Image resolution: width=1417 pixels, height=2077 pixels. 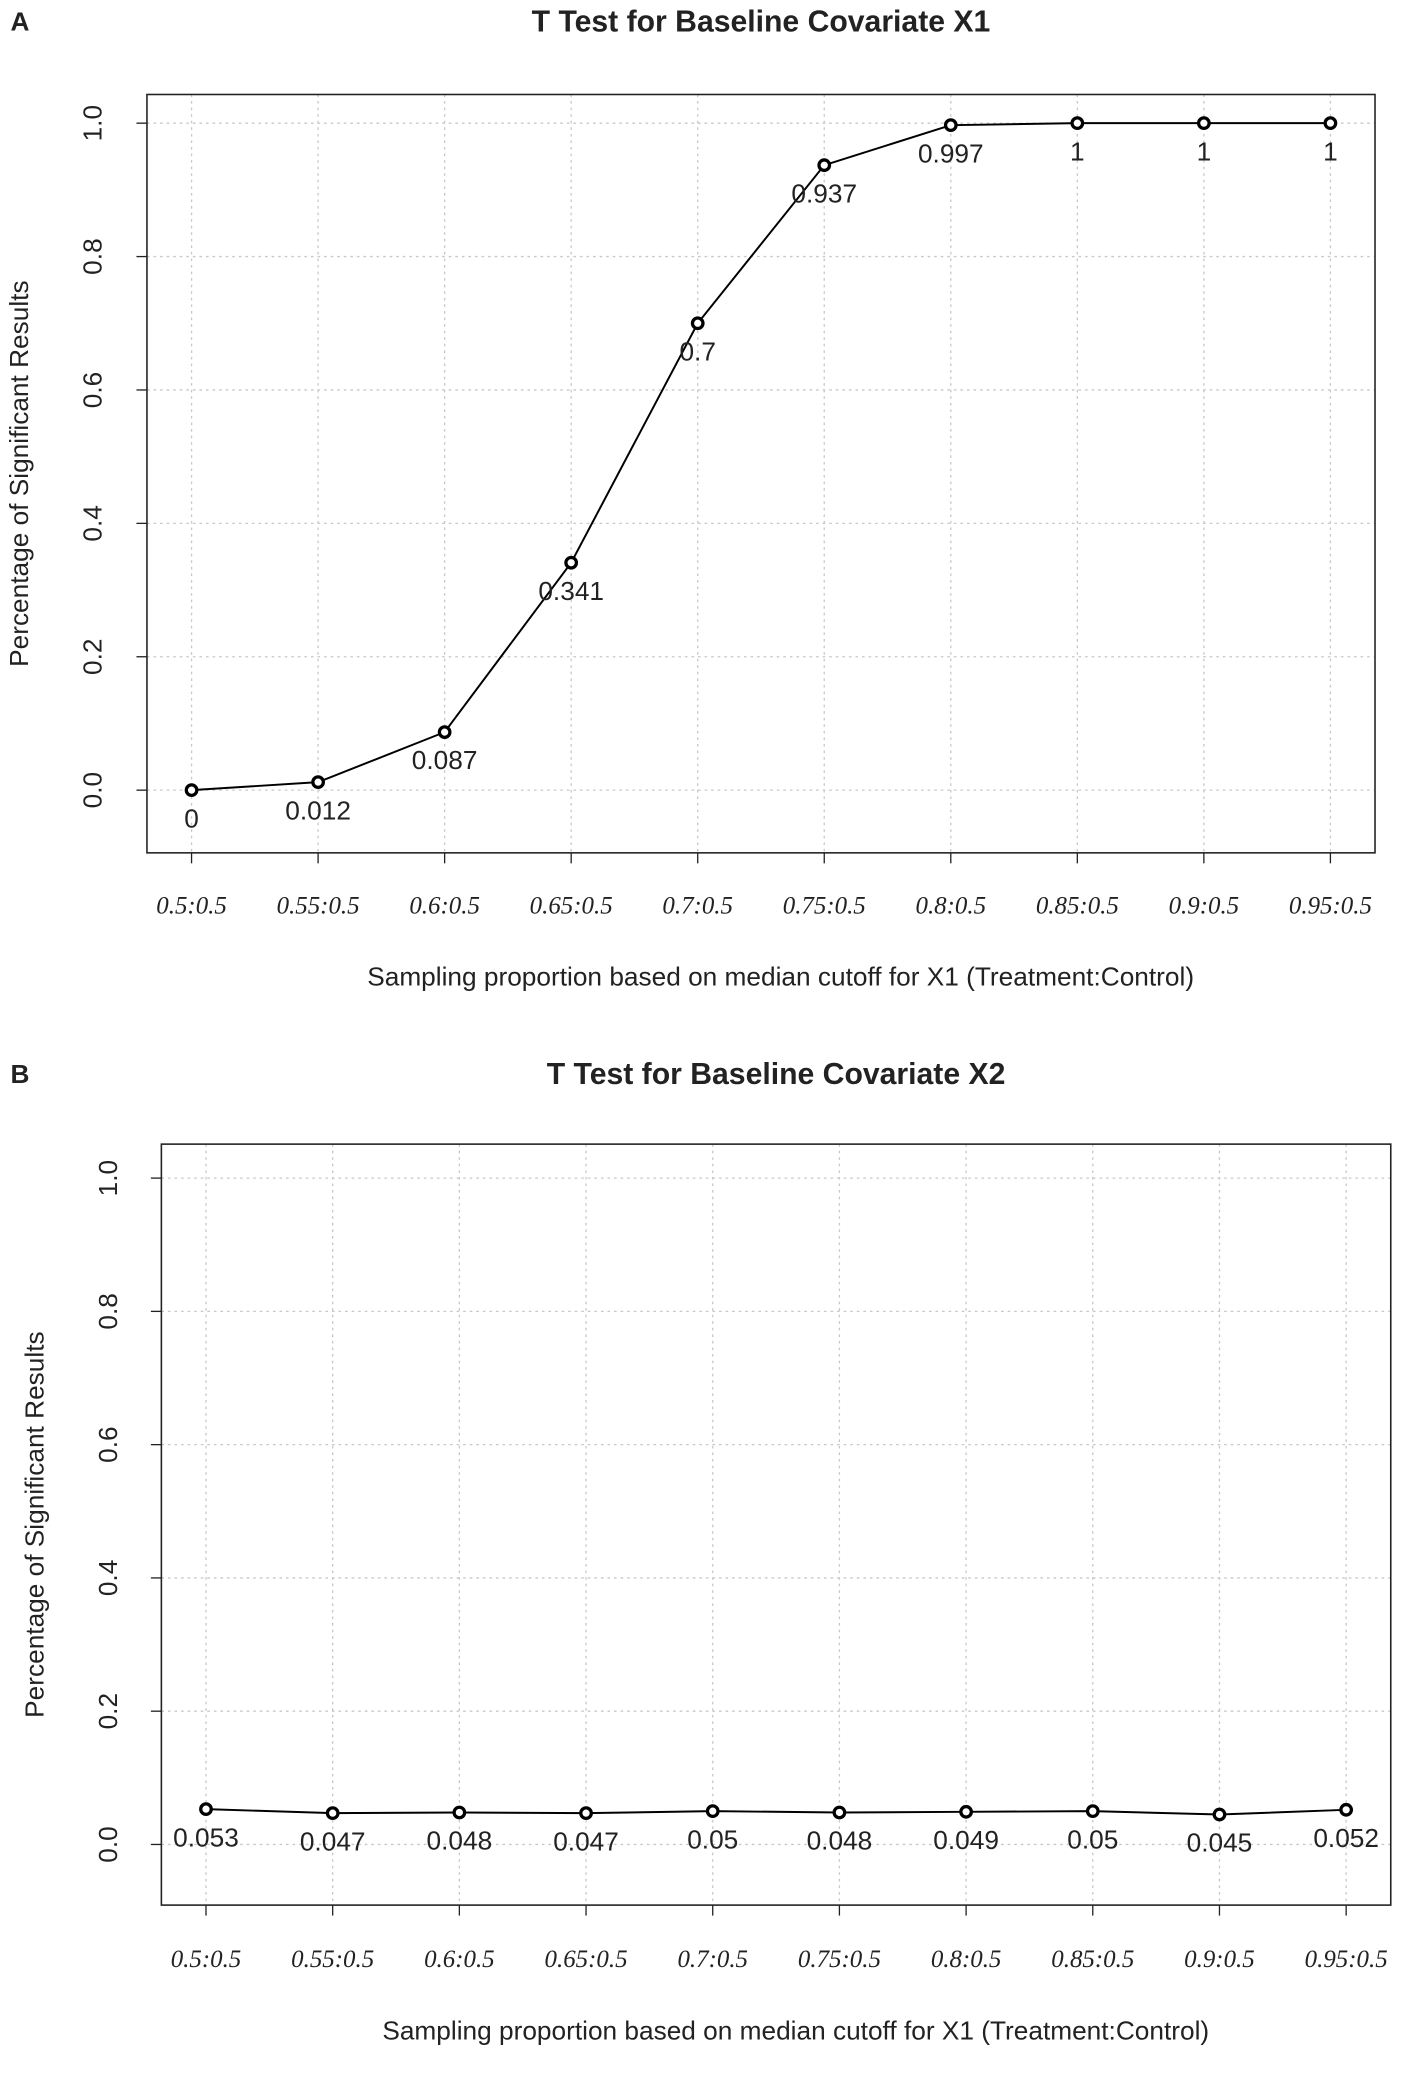 I want to click on chart-title: T Test for Baseline Covariate X1, so click(x=761, y=22).